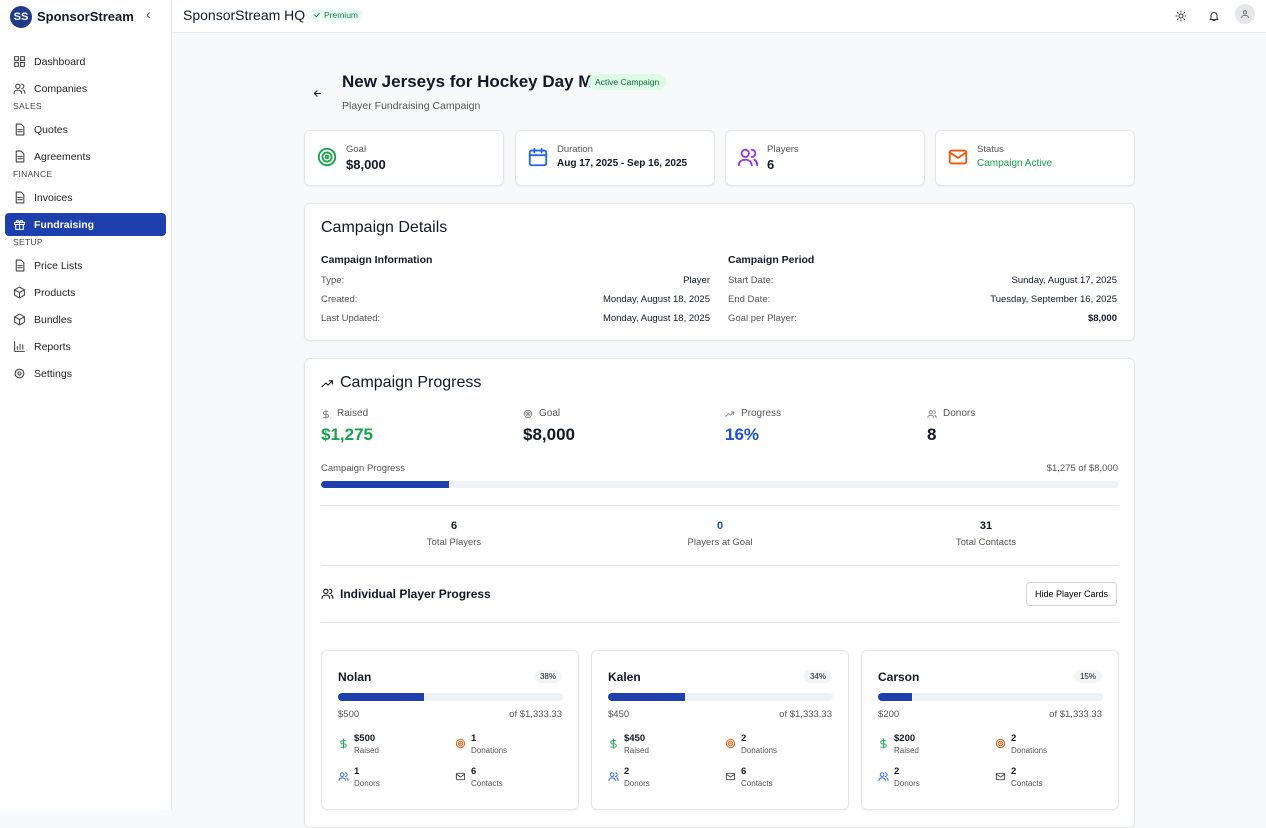 Image resolution: width=1266 pixels, height=828 pixels. Describe the element at coordinates (1087, 676) in the screenshot. I see `player-percent: 15%` at that location.